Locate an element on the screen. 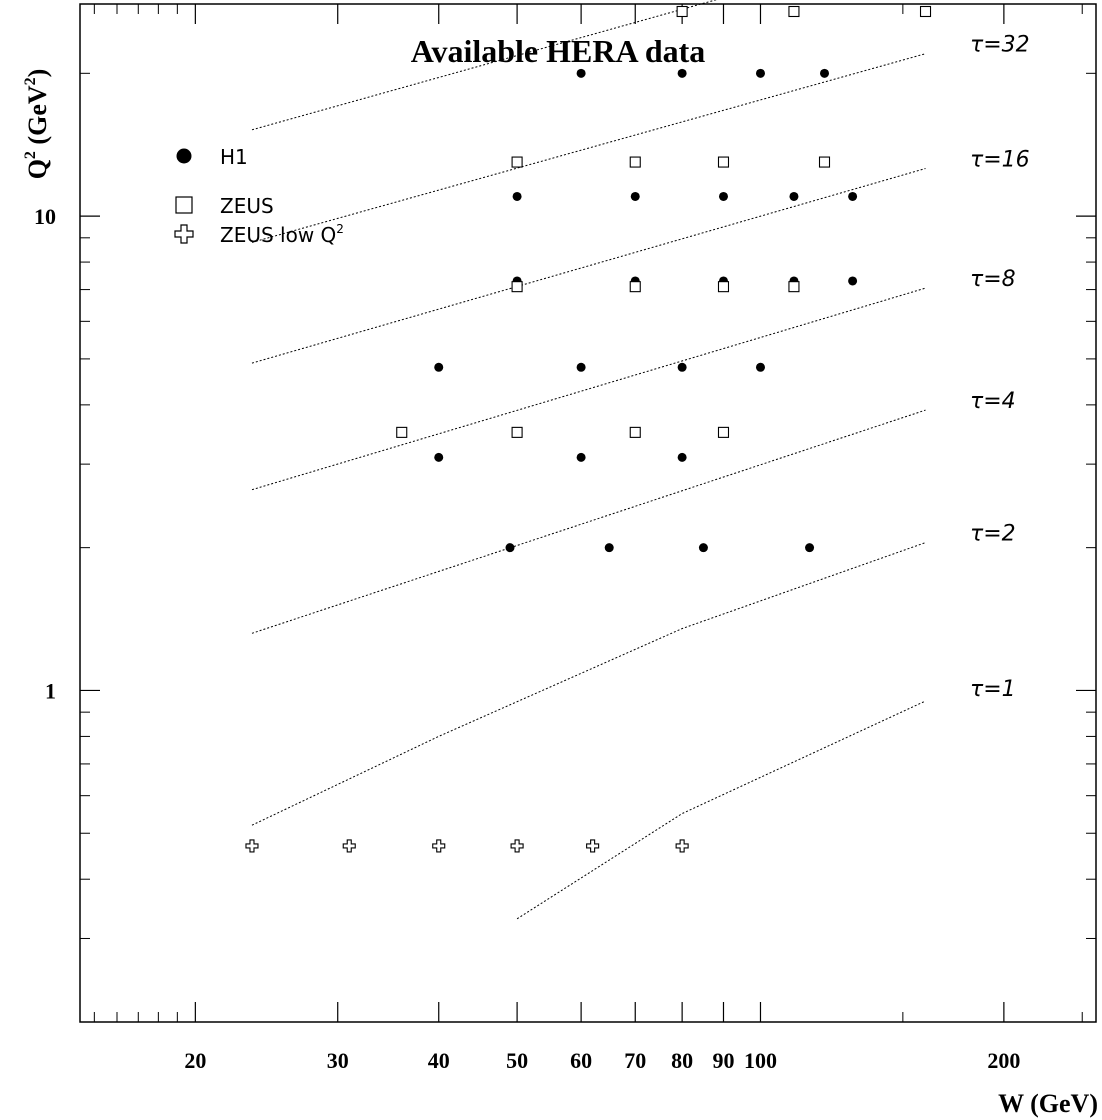  y-axis-label-sup: 2 is located at coordinates (30, 155).